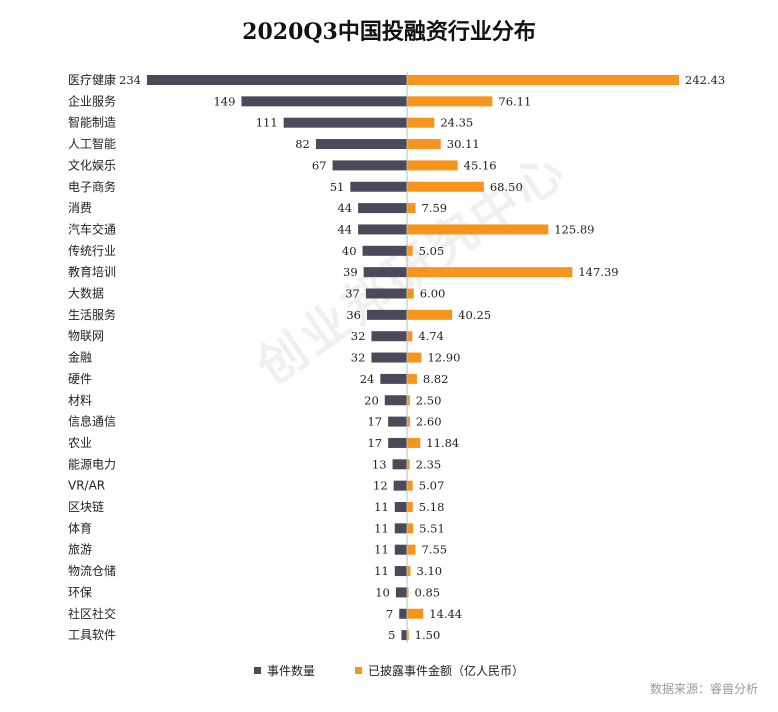 The width and height of the screenshot is (778, 712). Describe the element at coordinates (80, 379) in the screenshot. I see `category-label: 硬件` at that location.